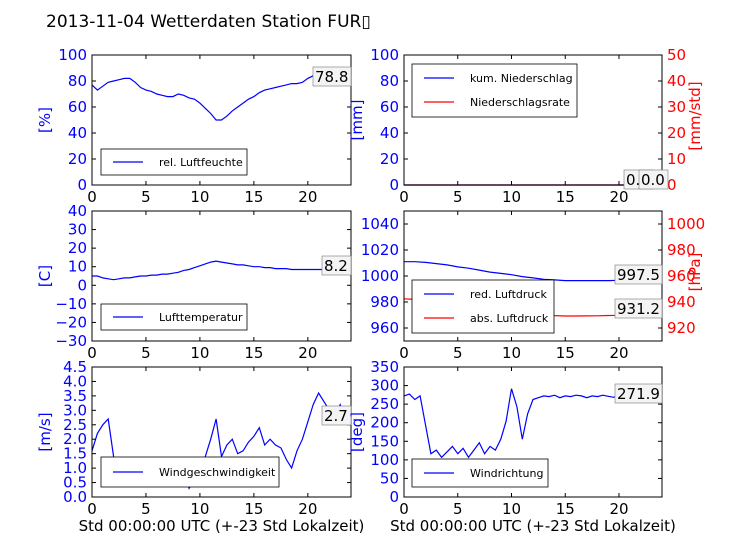  I want to click on y-tick-label: 1.0, so click(75, 468).